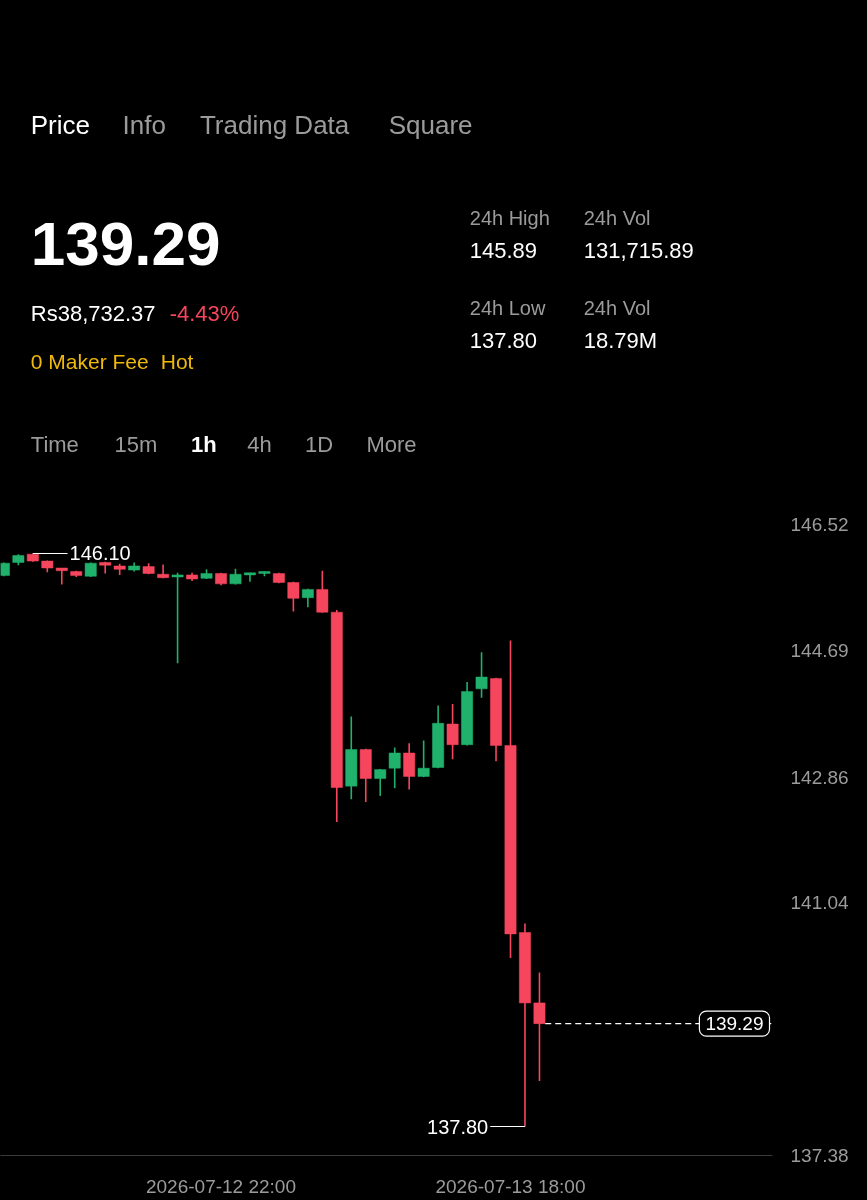 This screenshot has width=867, height=1200. I want to click on text: Info, so click(144, 124).